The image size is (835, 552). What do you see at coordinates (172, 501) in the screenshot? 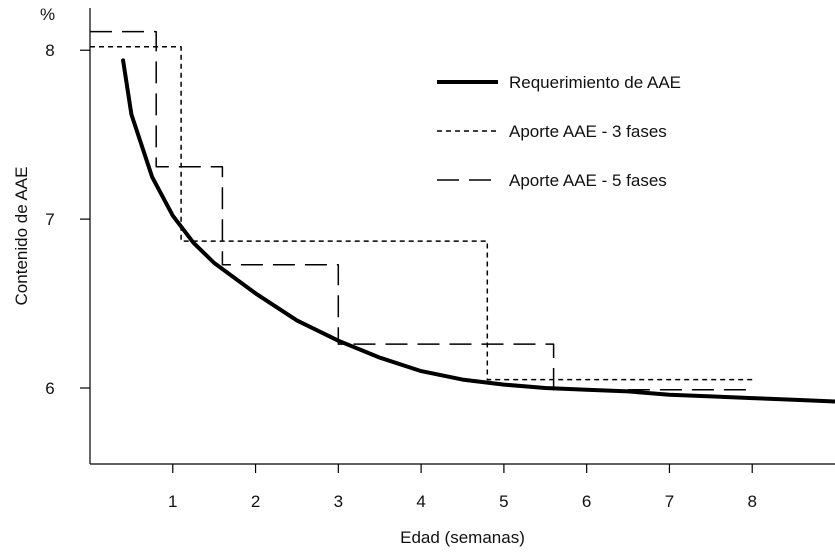
I see `x-tick-label: 1` at bounding box center [172, 501].